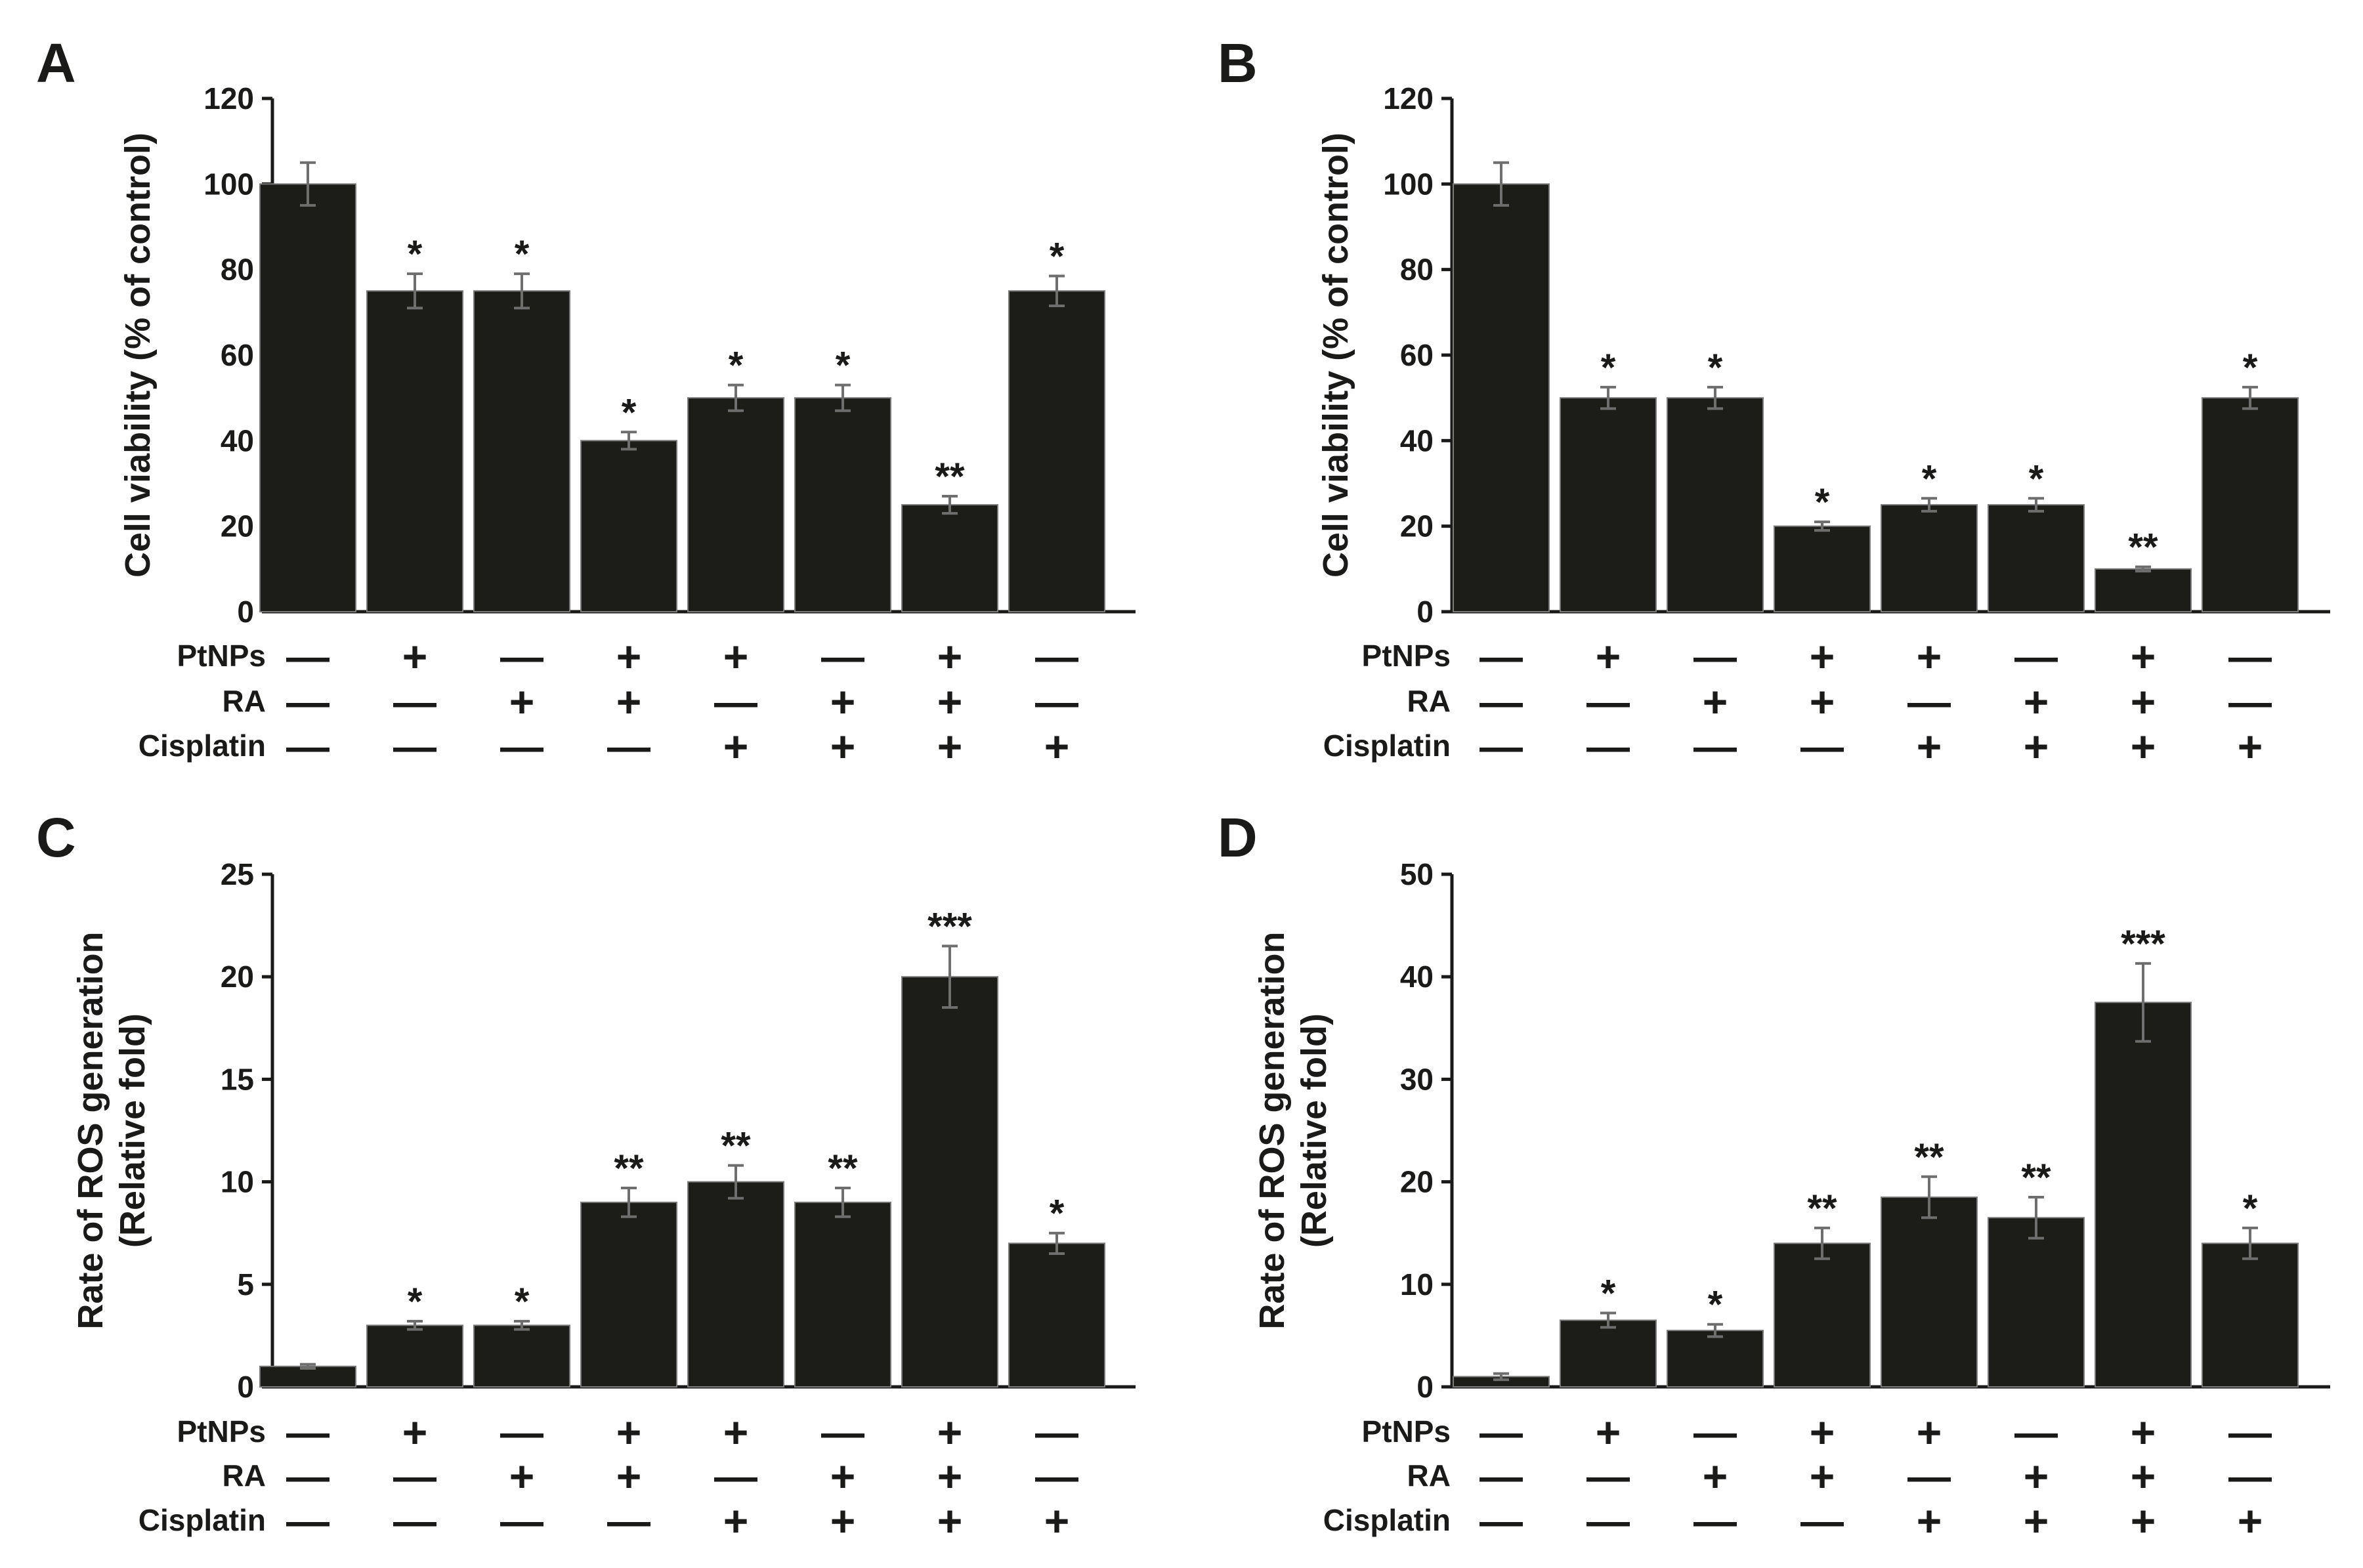 This screenshot has height=1568, width=2363. I want to click on treatment-label: PtNPs, so click(222, 1431).